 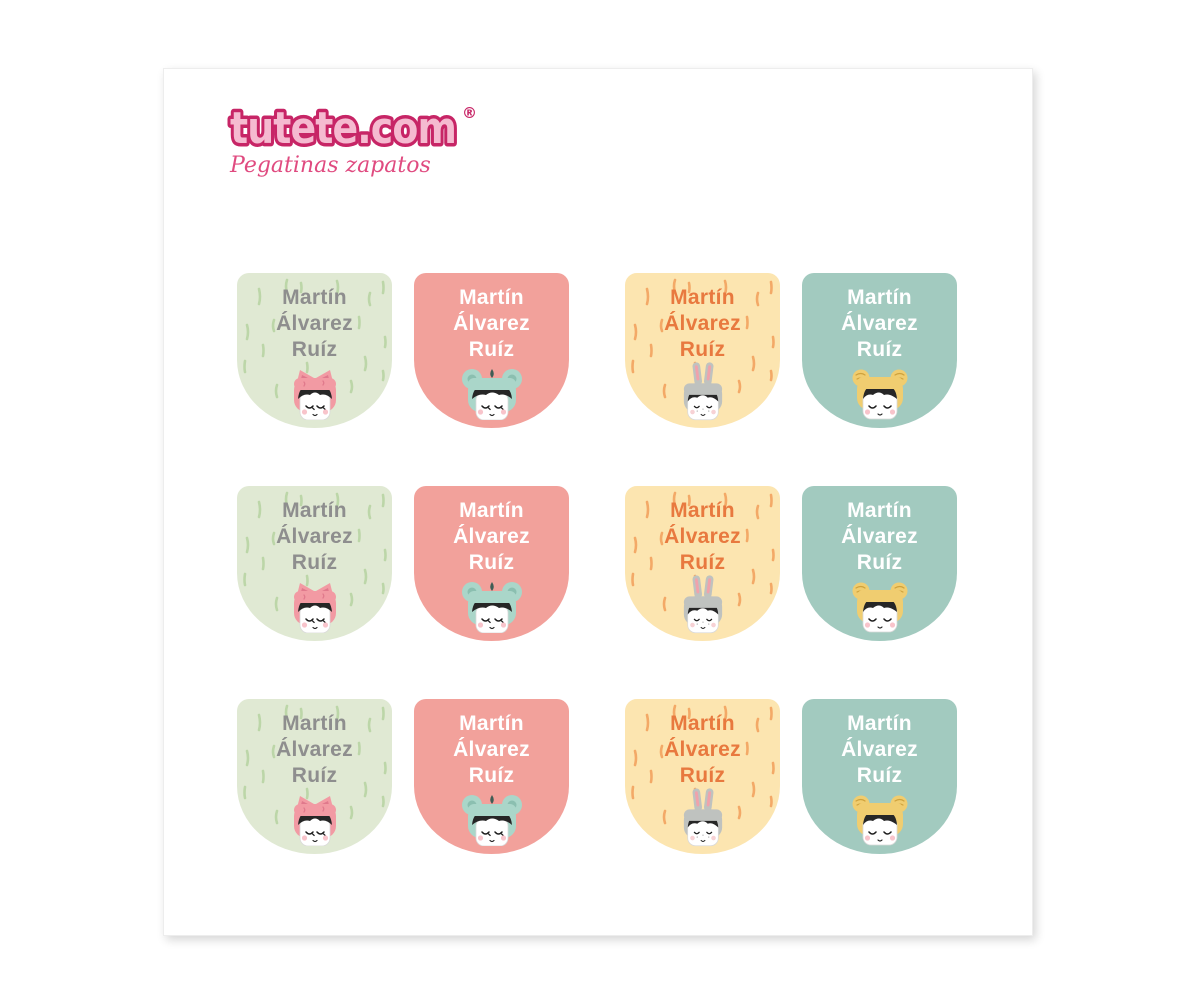 I want to click on brand-wordmark: tutete.com, so click(x=343, y=128).